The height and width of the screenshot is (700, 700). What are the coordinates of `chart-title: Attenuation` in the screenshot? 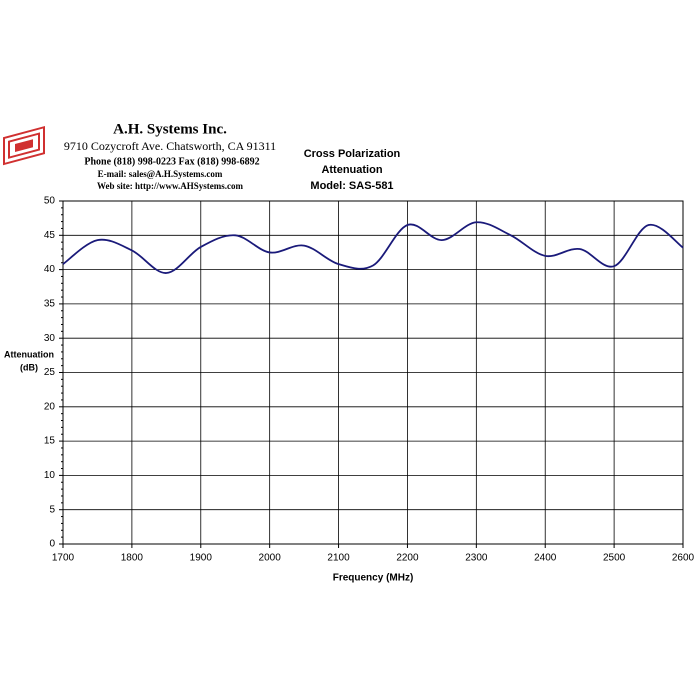 It's located at (351, 170).